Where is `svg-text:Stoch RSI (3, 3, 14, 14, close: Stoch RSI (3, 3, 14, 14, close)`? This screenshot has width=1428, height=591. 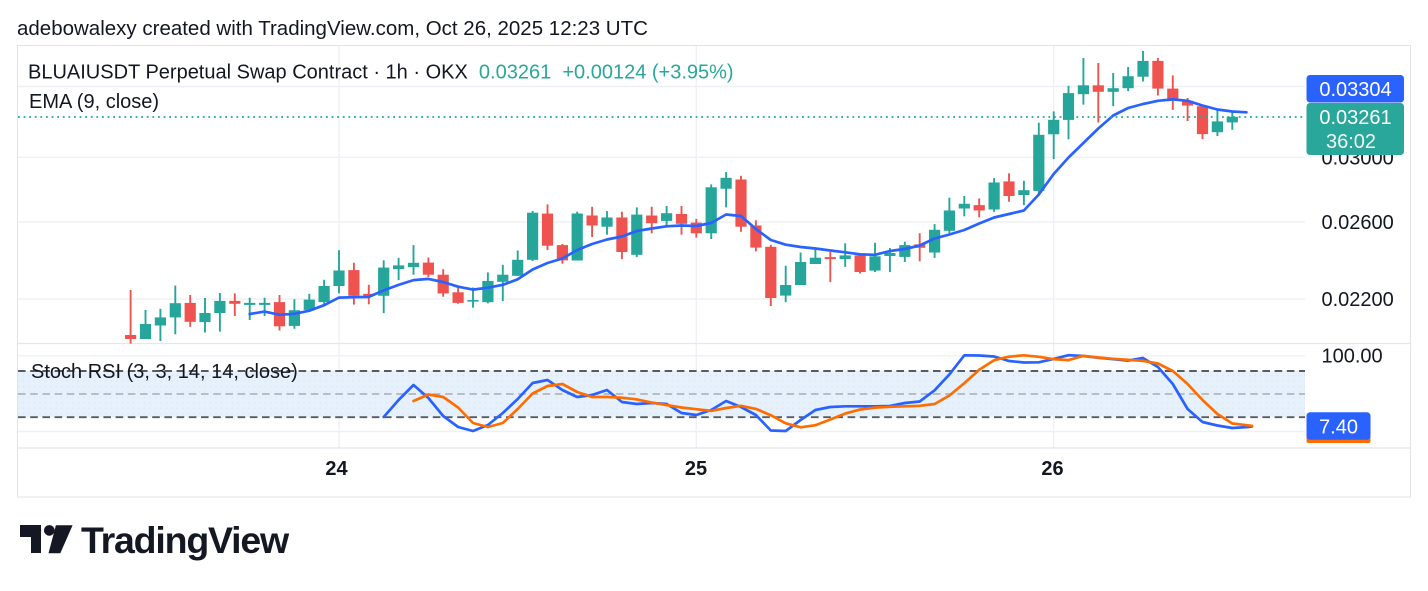
svg-text:Stoch RSI (3, 3, 14, 14, close: Stoch RSI (3, 3, 14, 14, close) is located at coordinates (164, 372).